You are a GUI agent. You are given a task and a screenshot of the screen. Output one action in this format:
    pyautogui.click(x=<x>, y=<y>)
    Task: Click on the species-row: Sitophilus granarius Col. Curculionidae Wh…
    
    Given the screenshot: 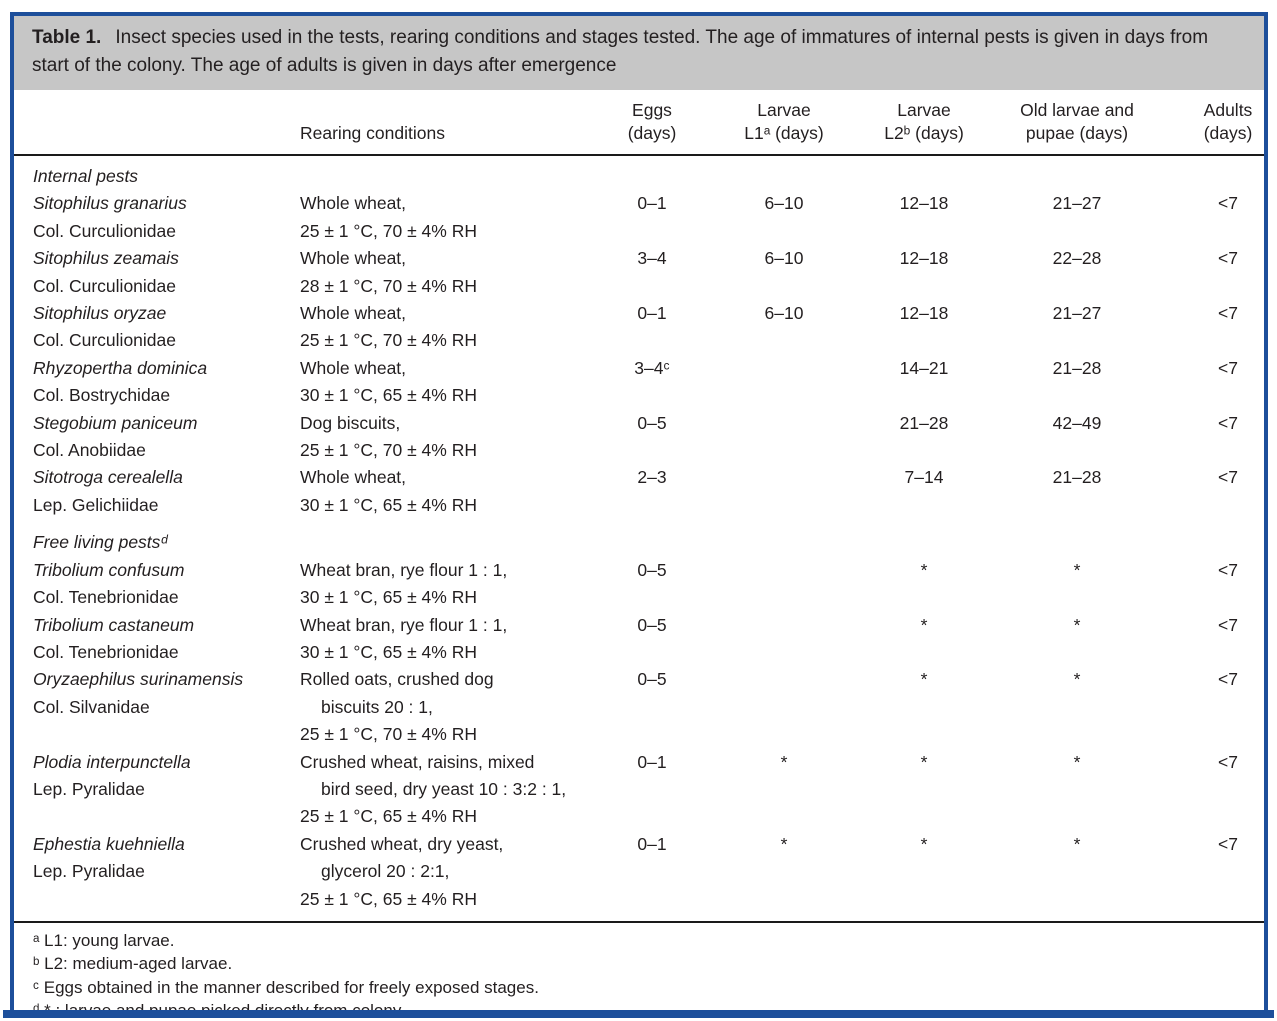 What is the action you would take?
    pyautogui.click(x=639, y=217)
    